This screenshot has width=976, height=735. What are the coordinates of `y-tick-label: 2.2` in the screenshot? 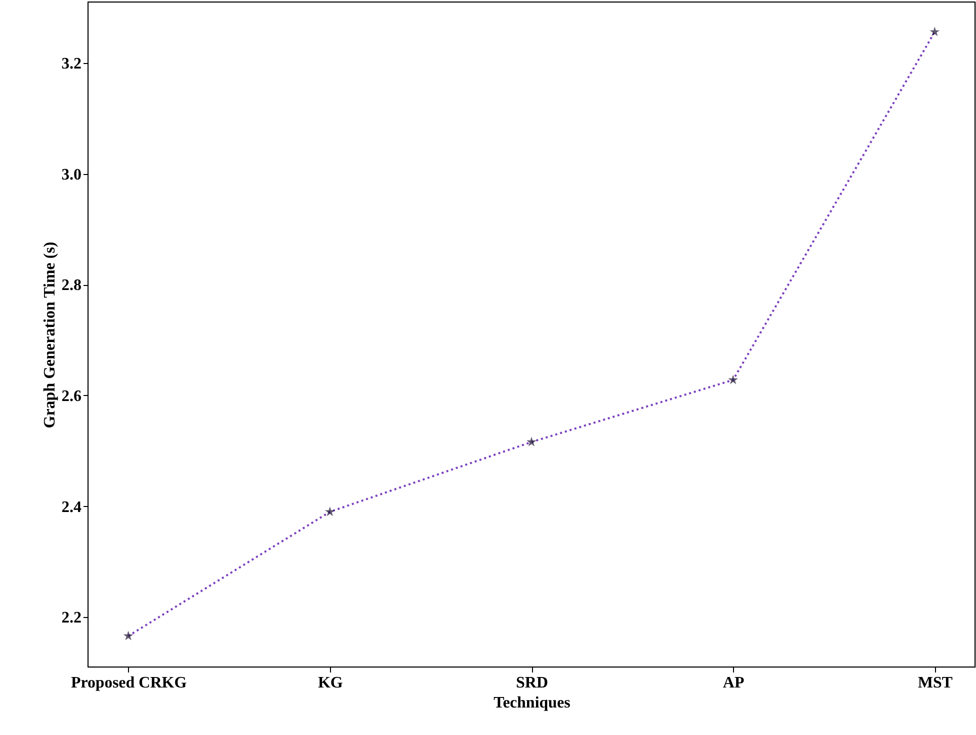 It's located at (72, 618).